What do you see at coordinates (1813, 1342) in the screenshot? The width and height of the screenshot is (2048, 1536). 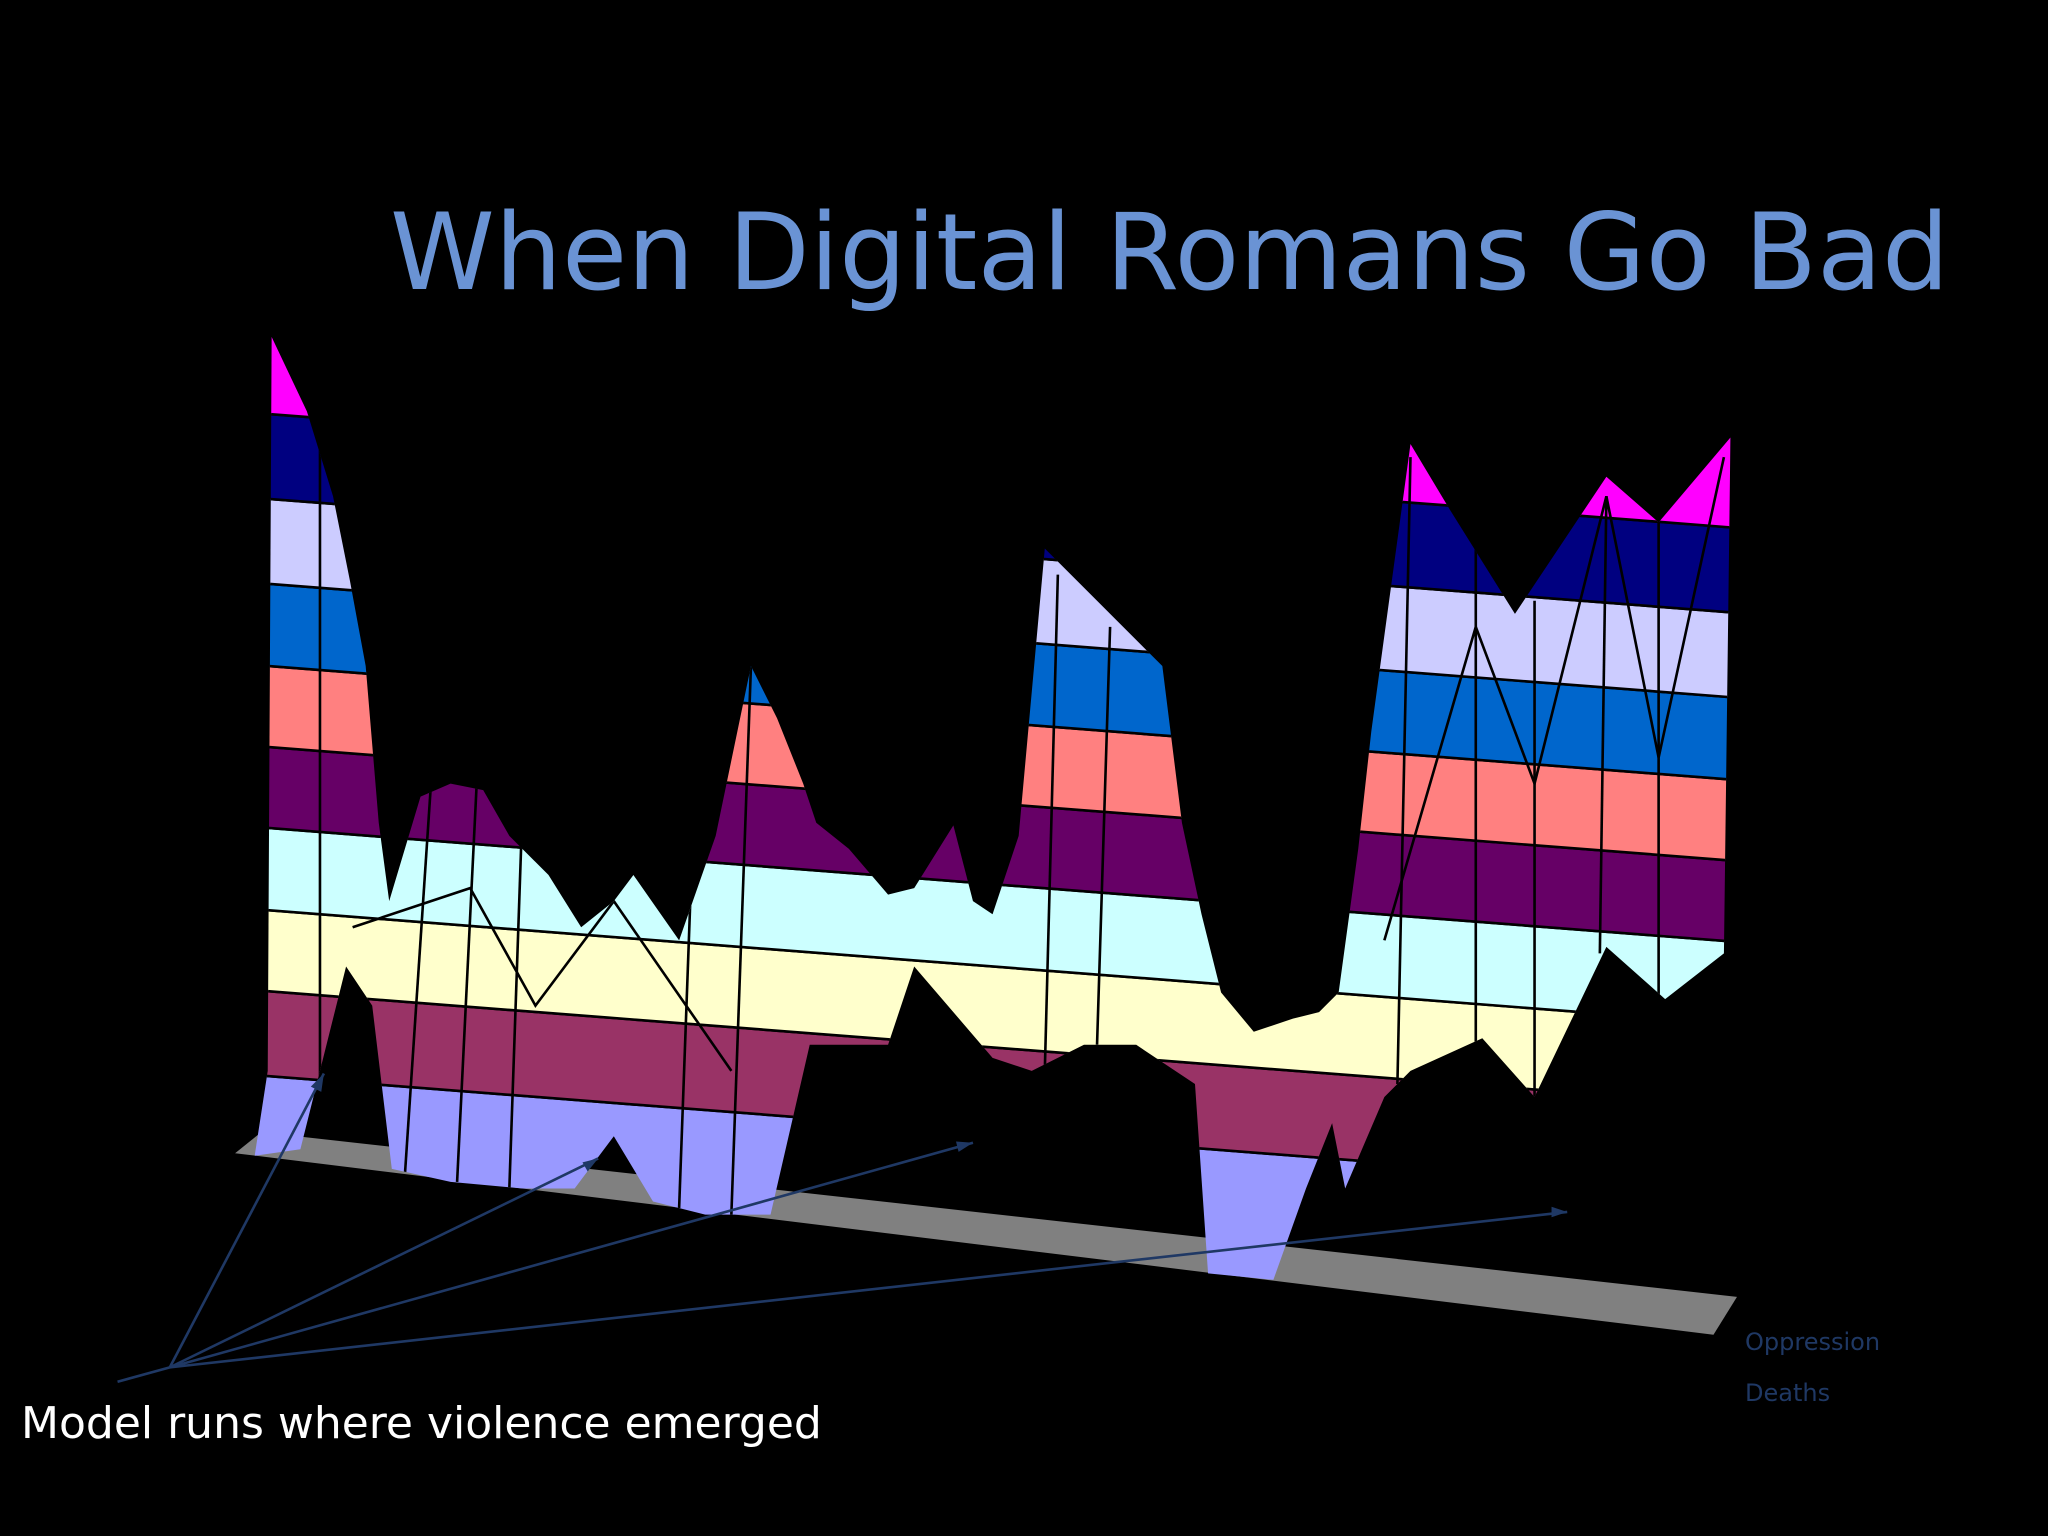 I see `legend-label: Oppression` at bounding box center [1813, 1342].